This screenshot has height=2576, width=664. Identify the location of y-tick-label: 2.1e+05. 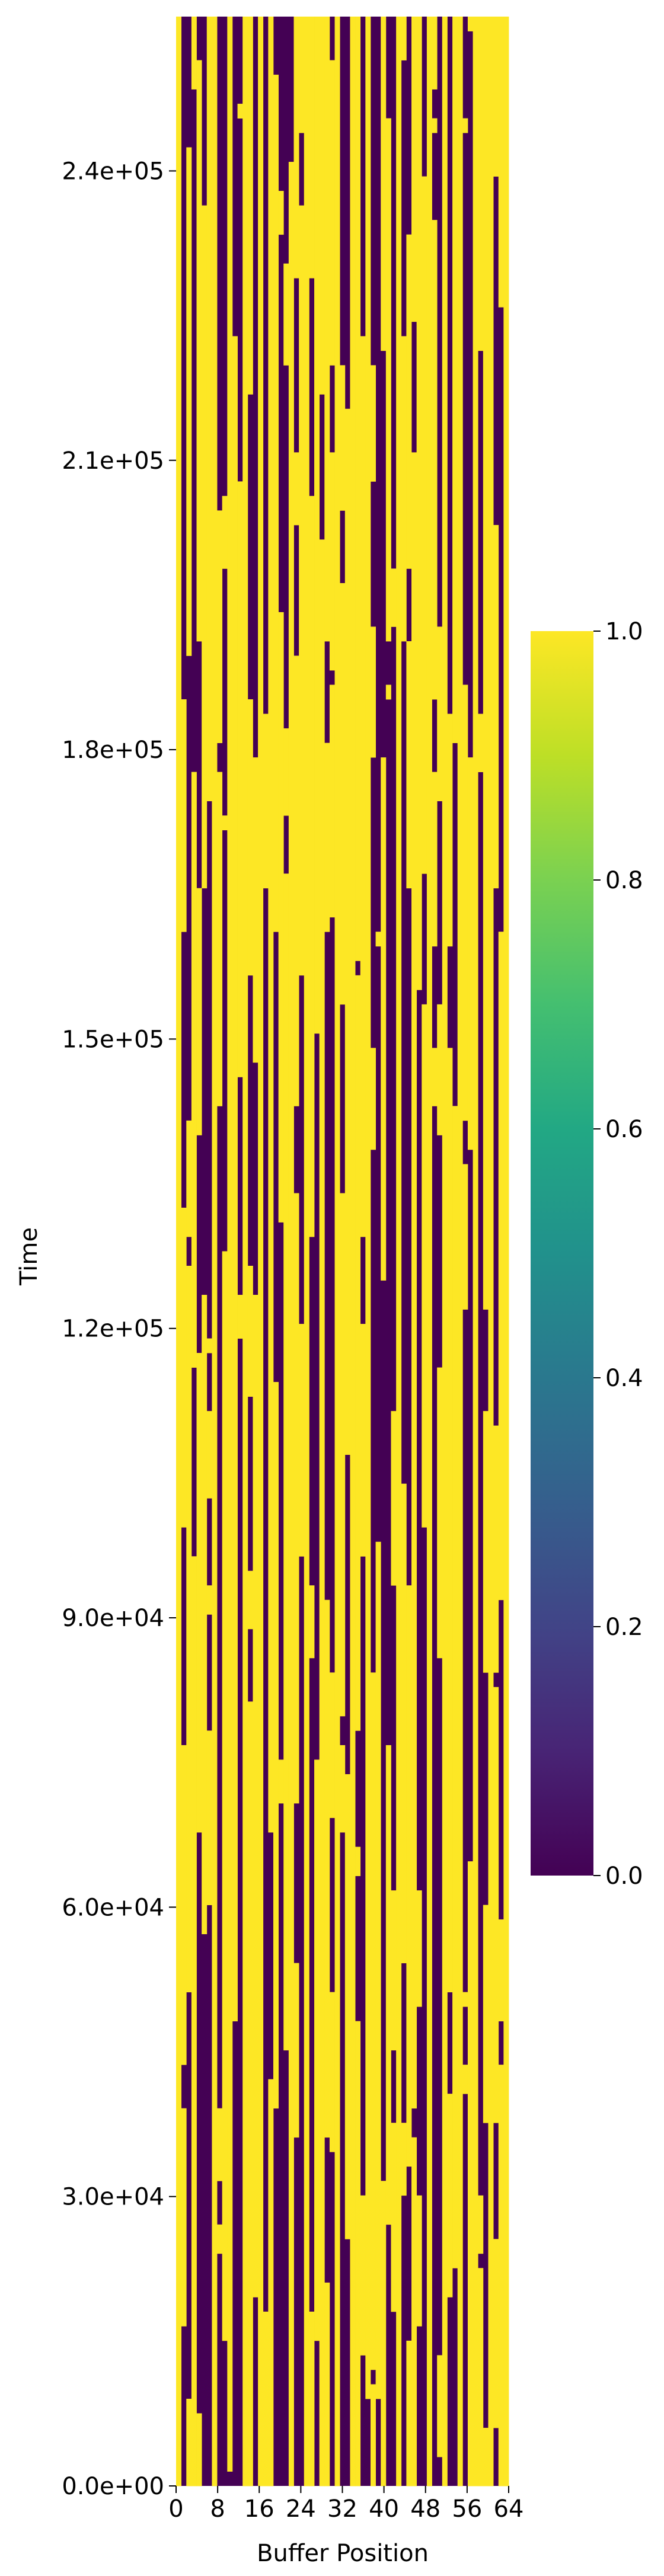
(113, 461).